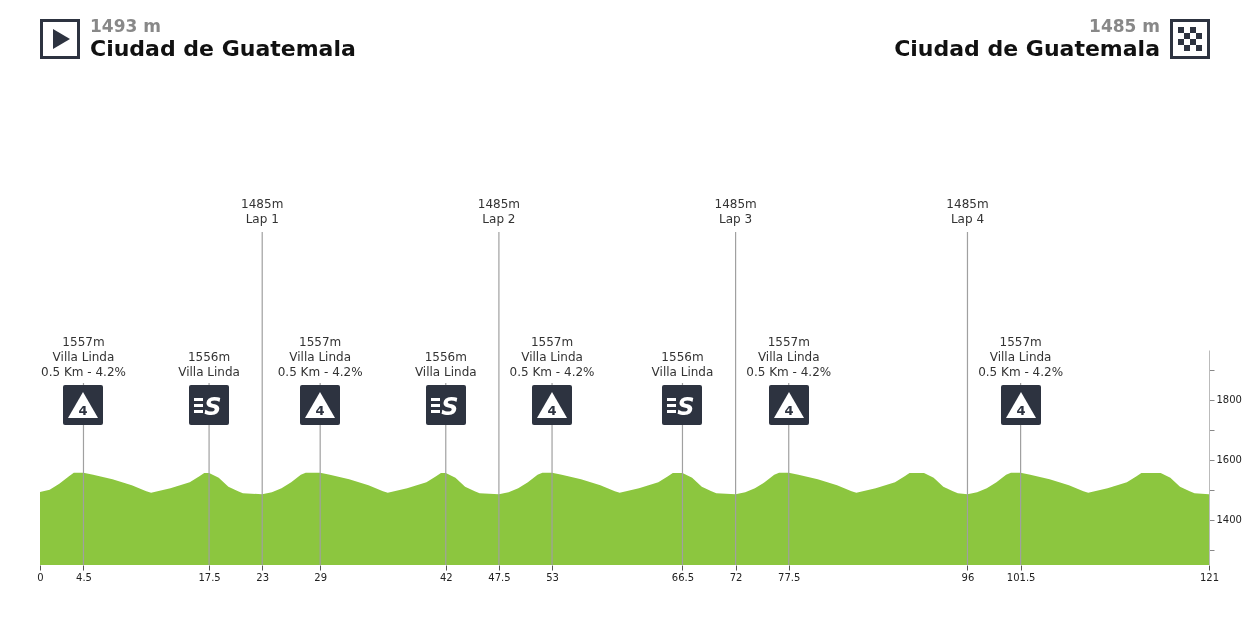 The width and height of the screenshot is (1250, 625). I want to click on x-tick-label: 23, so click(263, 577).